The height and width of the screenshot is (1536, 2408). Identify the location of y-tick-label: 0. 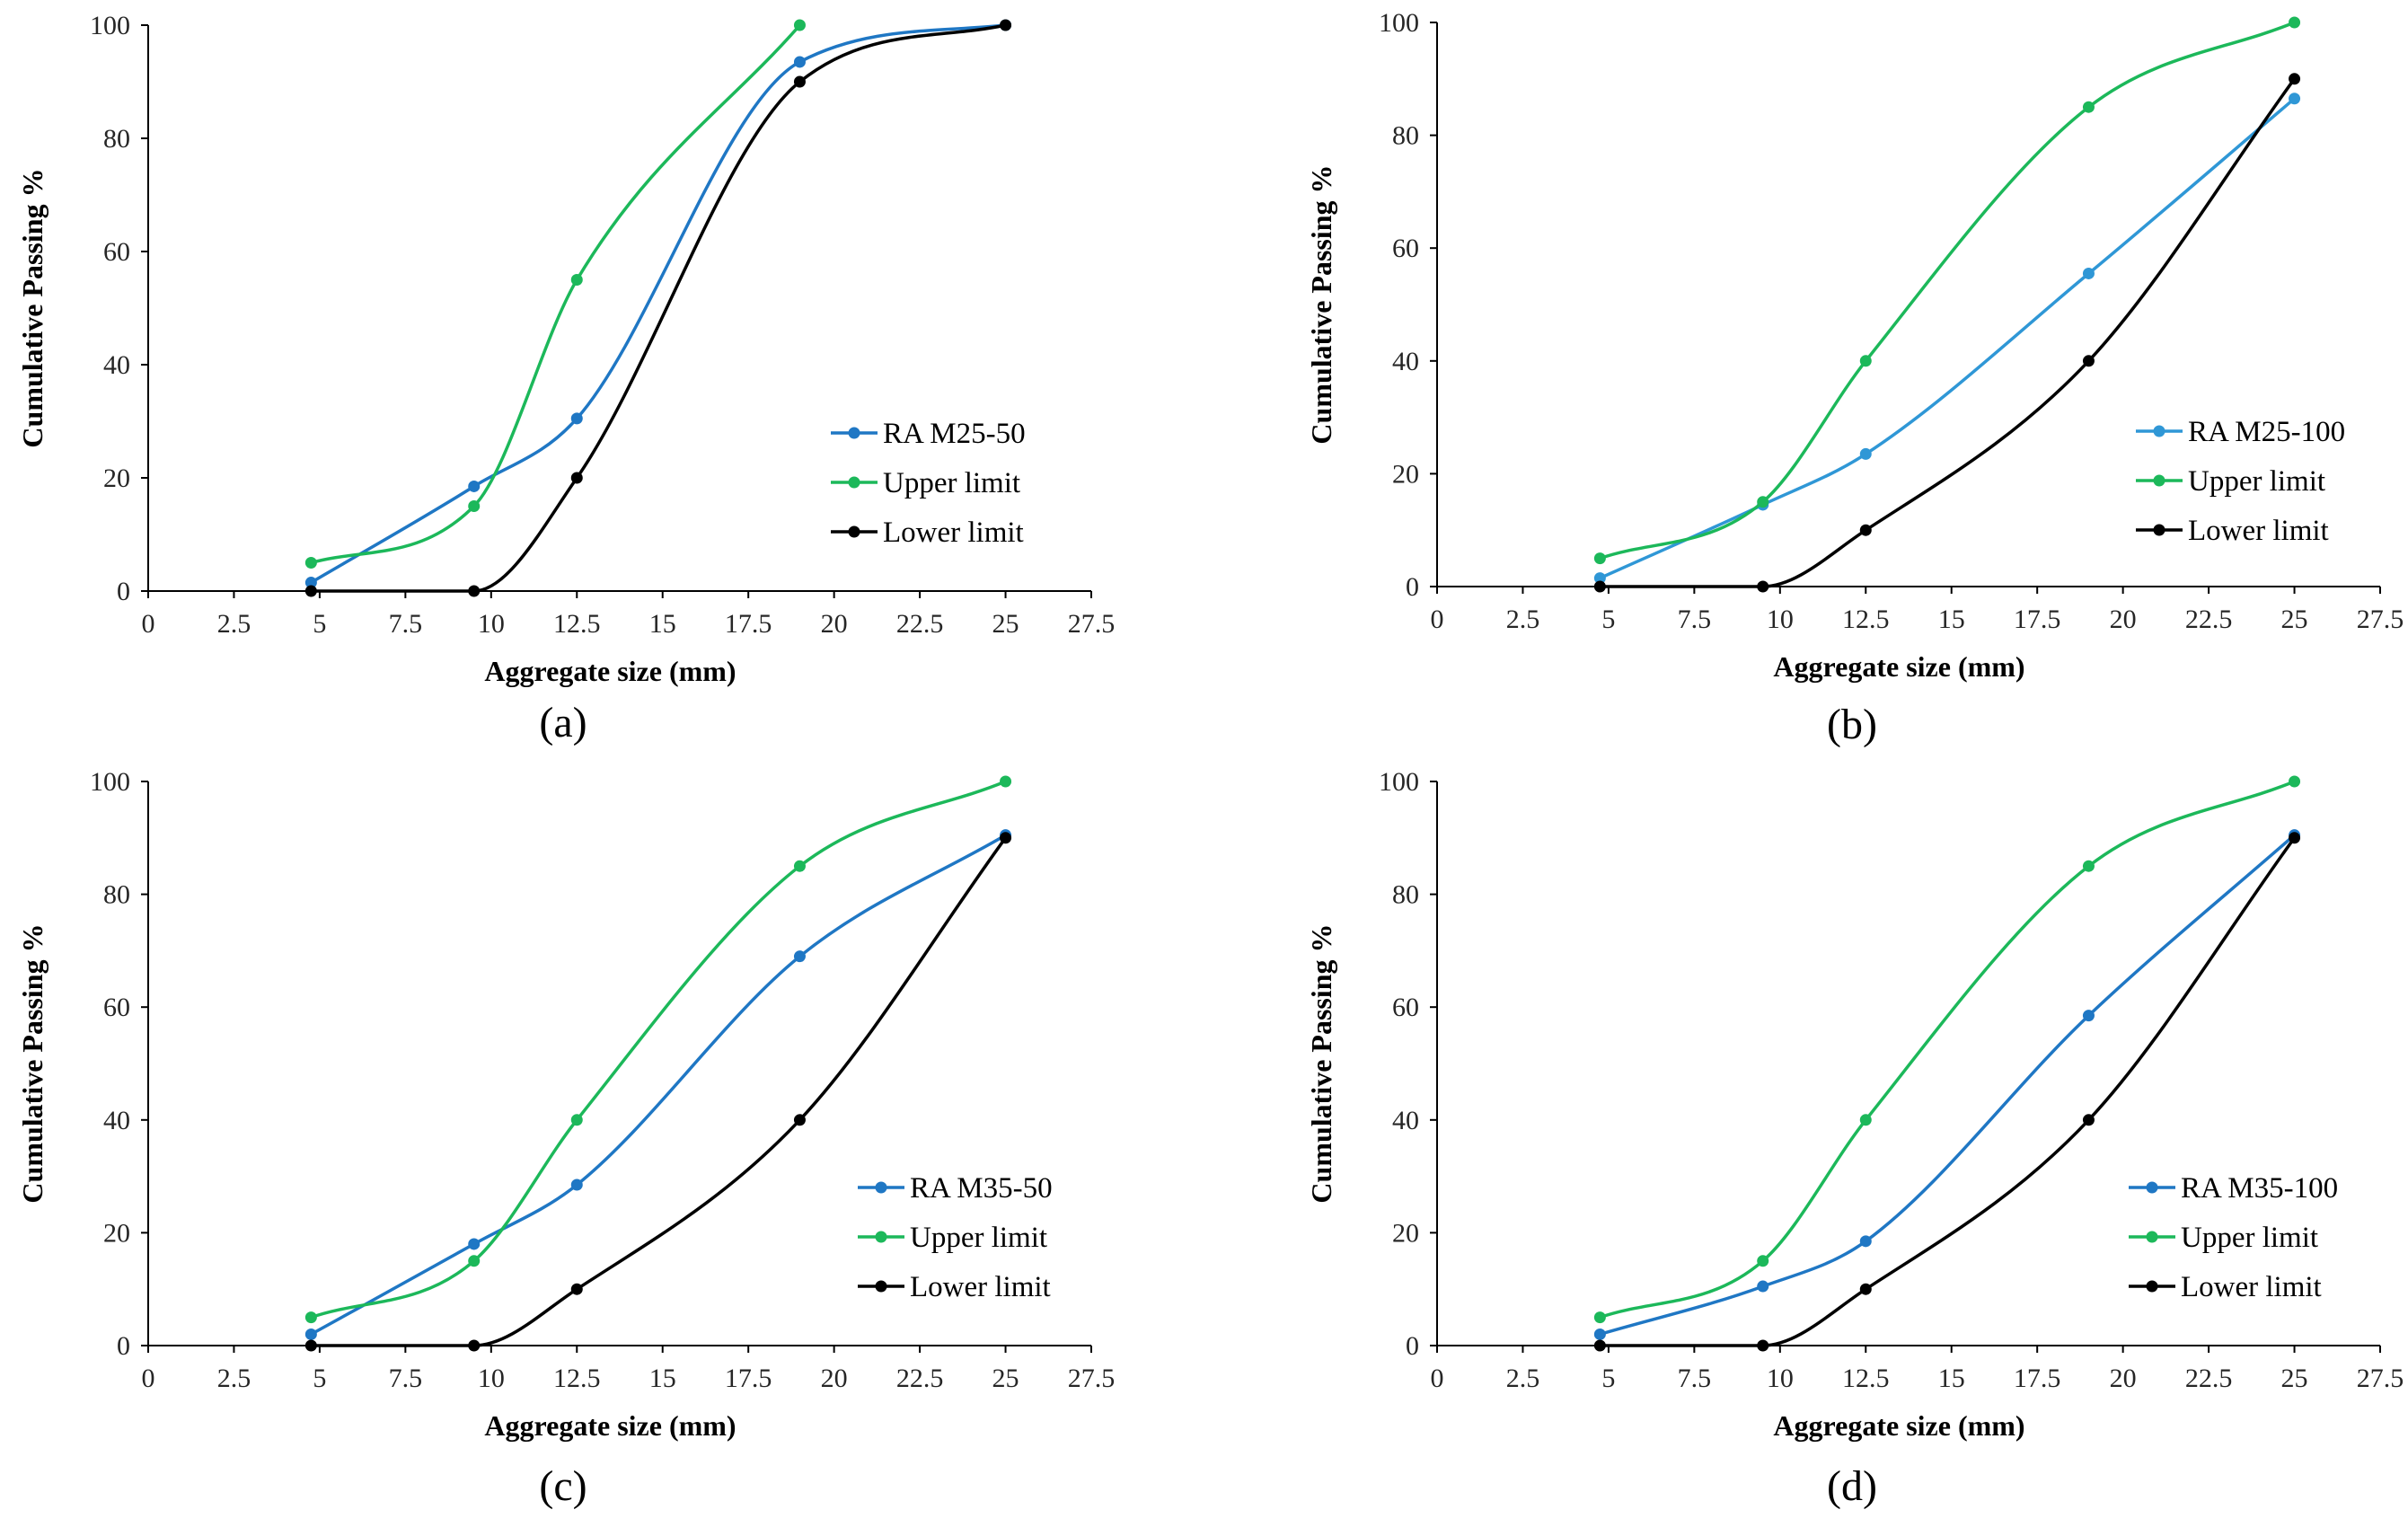
(123, 591).